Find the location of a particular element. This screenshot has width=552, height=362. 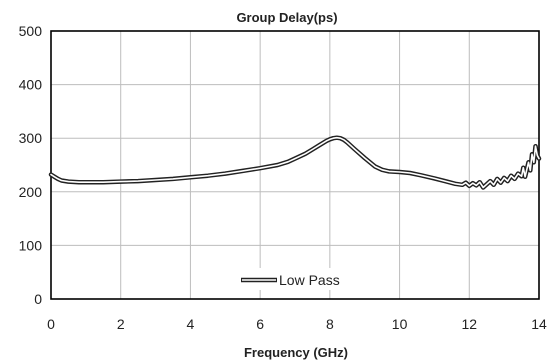

x-tick-label: 4 is located at coordinates (191, 324).